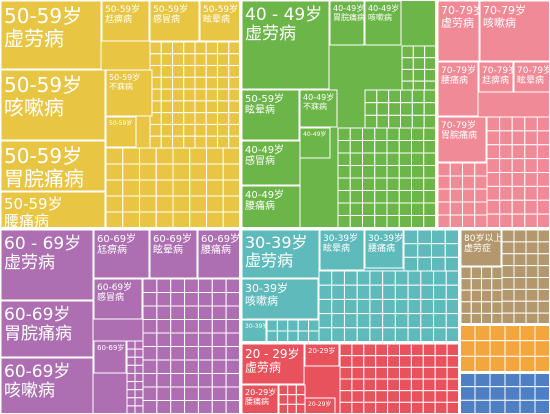  What do you see at coordinates (43, 96) in the screenshot?
I see `treemap-cell-label: 50-59岁咳嗽病` at bounding box center [43, 96].